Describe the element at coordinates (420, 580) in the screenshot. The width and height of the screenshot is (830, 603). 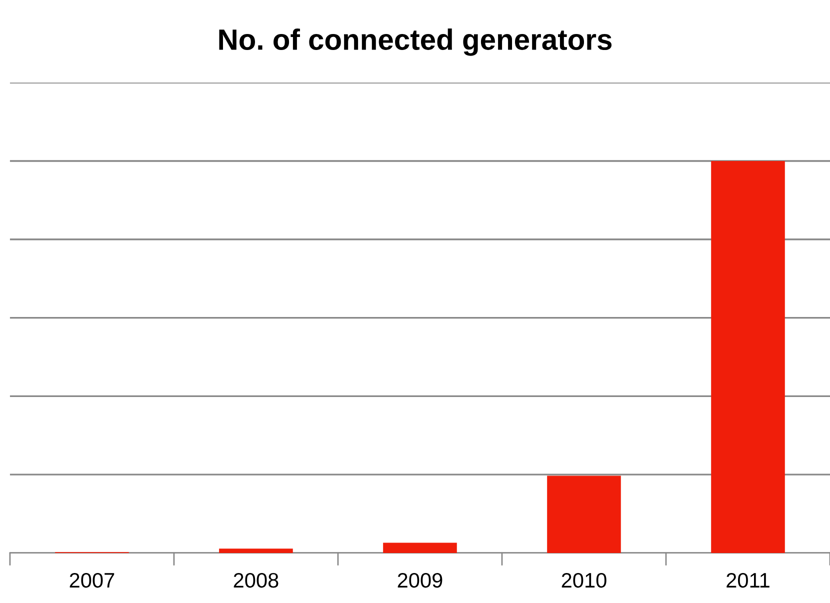
I see `x-tick-label: 2009` at that location.